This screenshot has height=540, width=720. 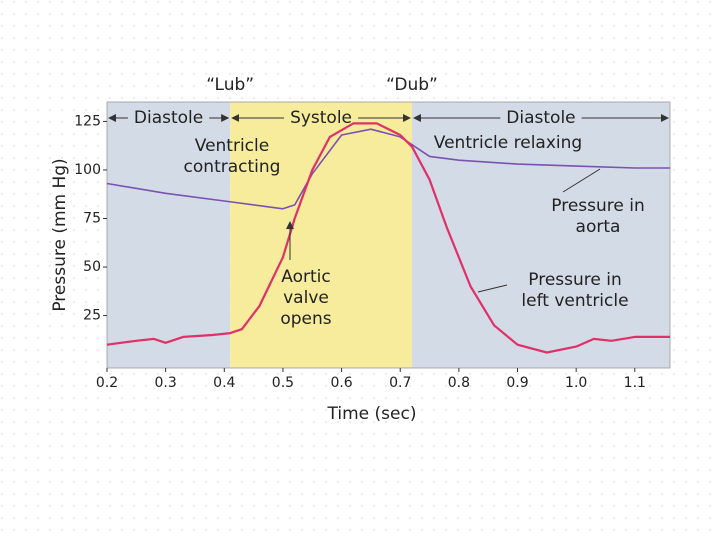 I want to click on x-tick-label: 0.4, so click(x=224, y=383).